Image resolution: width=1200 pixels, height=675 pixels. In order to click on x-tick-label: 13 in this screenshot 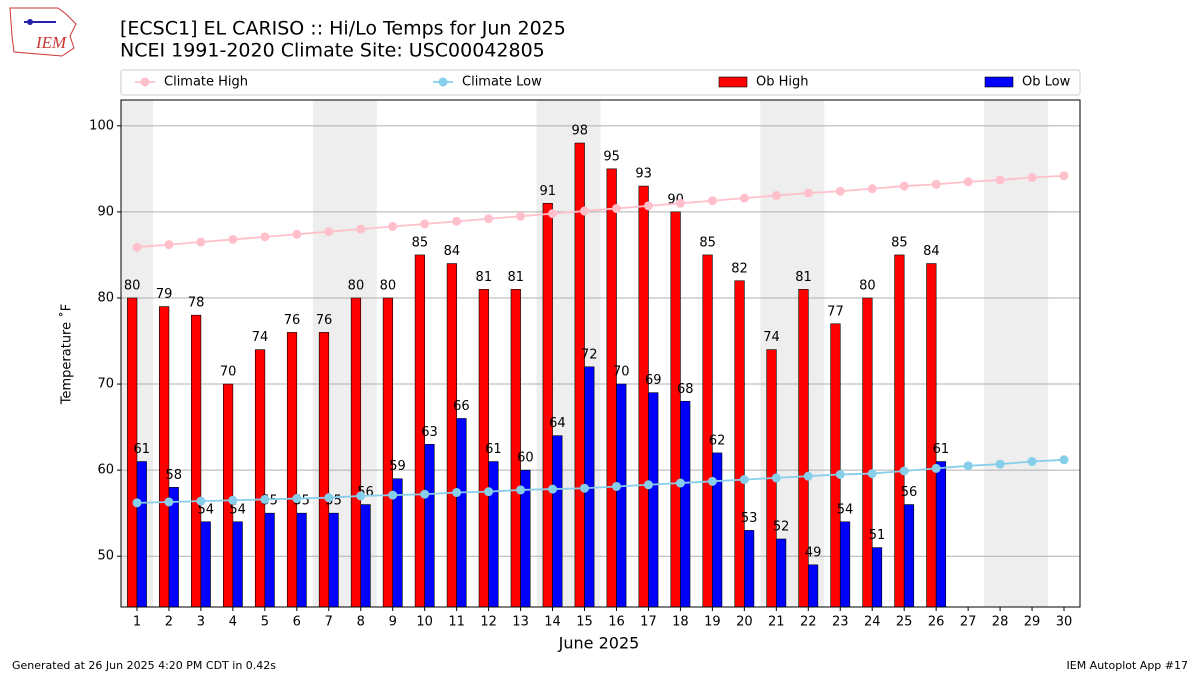, I will do `click(520, 622)`.